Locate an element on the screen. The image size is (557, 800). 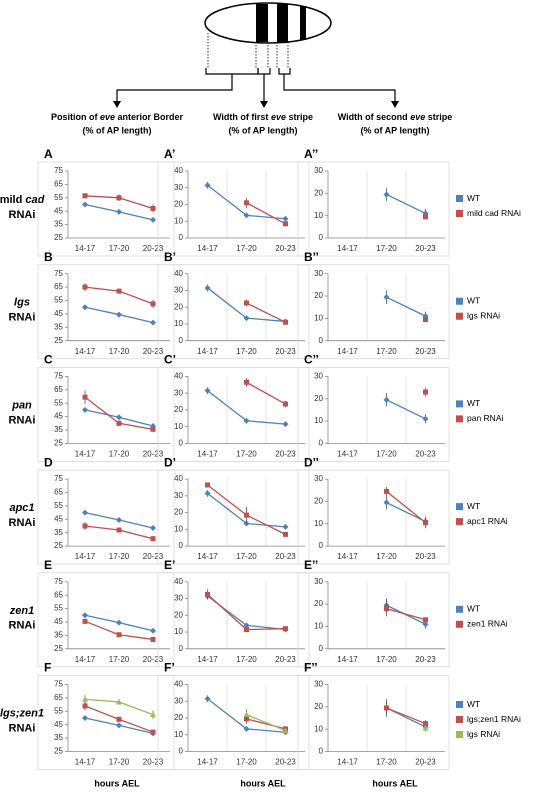
title-part: Position of is located at coordinates (75, 117).